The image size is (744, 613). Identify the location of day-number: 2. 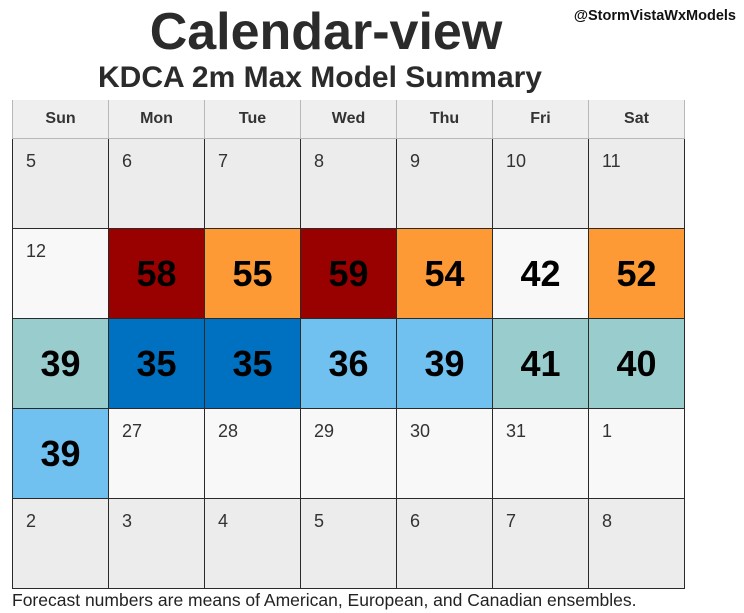
(31, 521).